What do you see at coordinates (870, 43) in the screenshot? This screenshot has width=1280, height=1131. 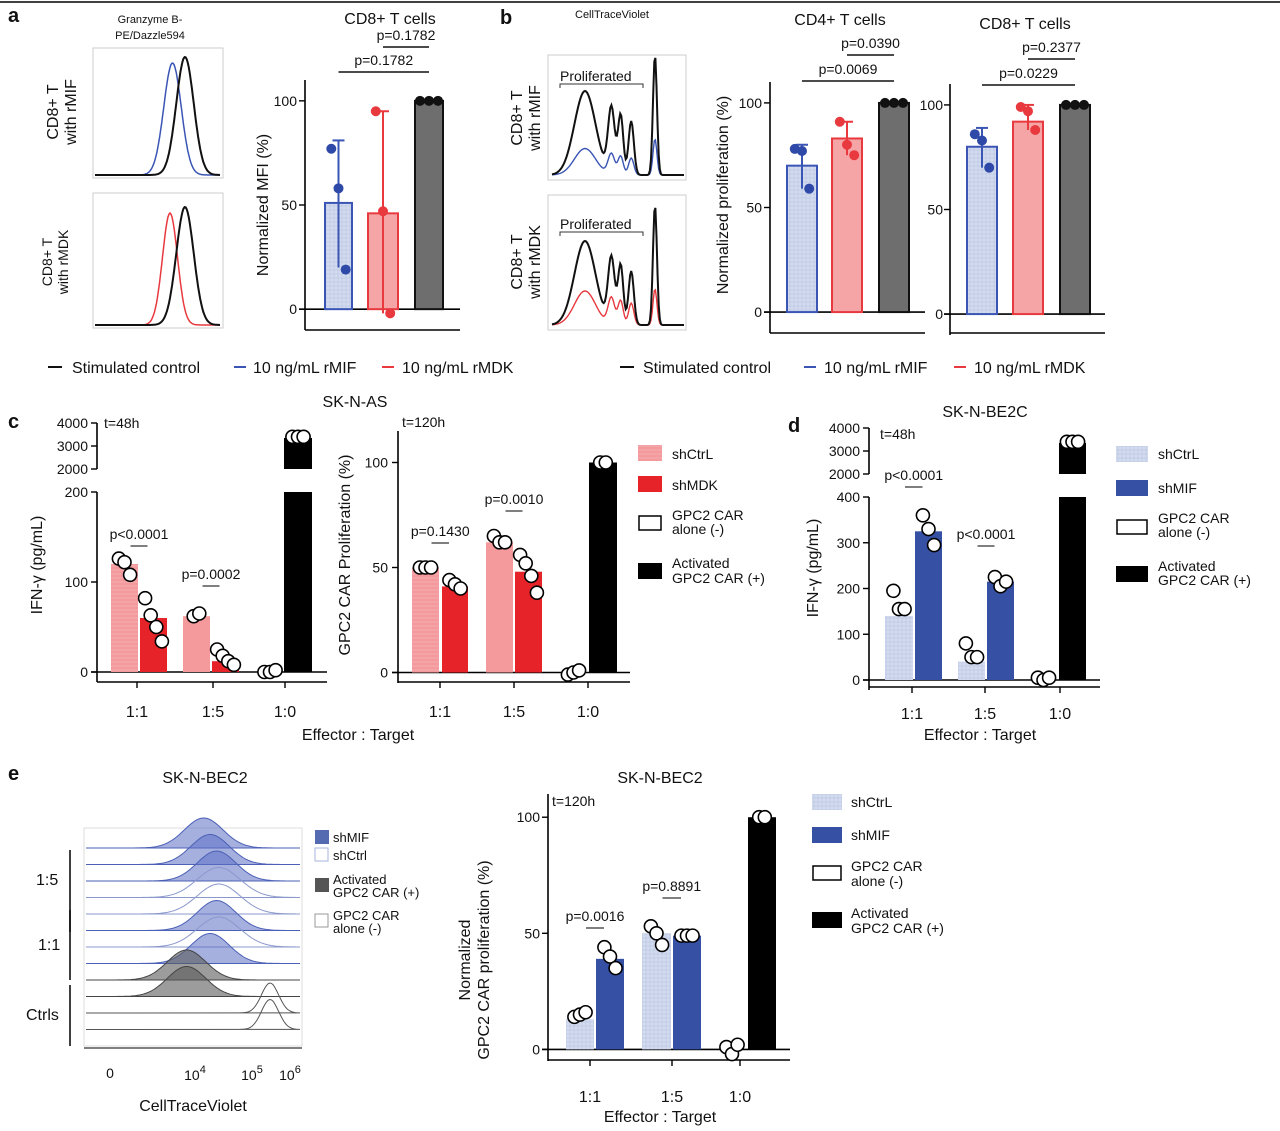 I see `p-value-label: p=0.0390` at bounding box center [870, 43].